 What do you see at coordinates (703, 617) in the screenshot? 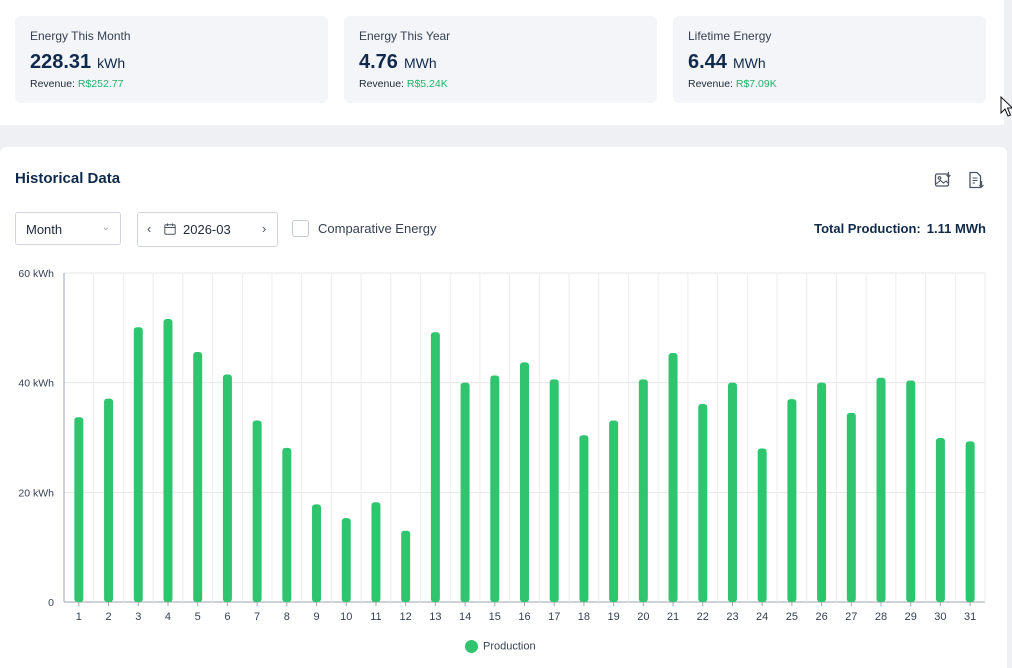
I see `x-tick-label: 22` at bounding box center [703, 617].